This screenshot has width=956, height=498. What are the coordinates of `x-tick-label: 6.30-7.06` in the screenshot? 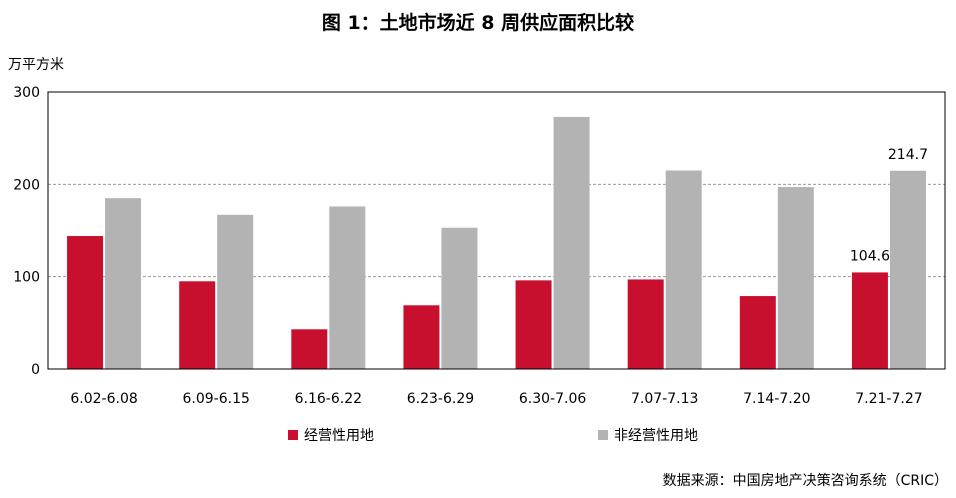 It's located at (552, 399).